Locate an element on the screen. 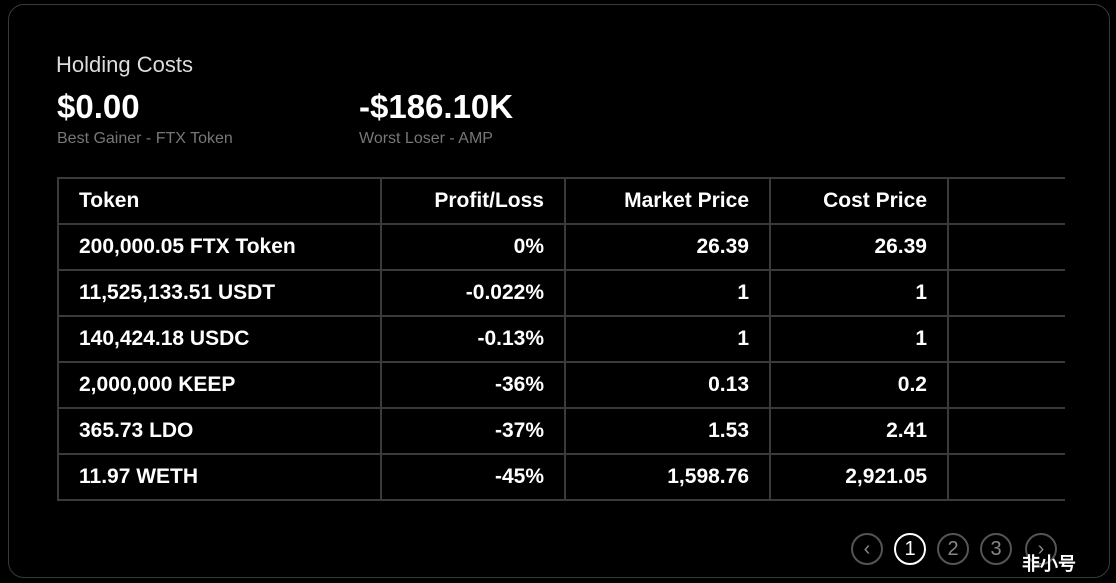 The height and width of the screenshot is (583, 1116). cell: 365.73 LDO is located at coordinates (219, 431).